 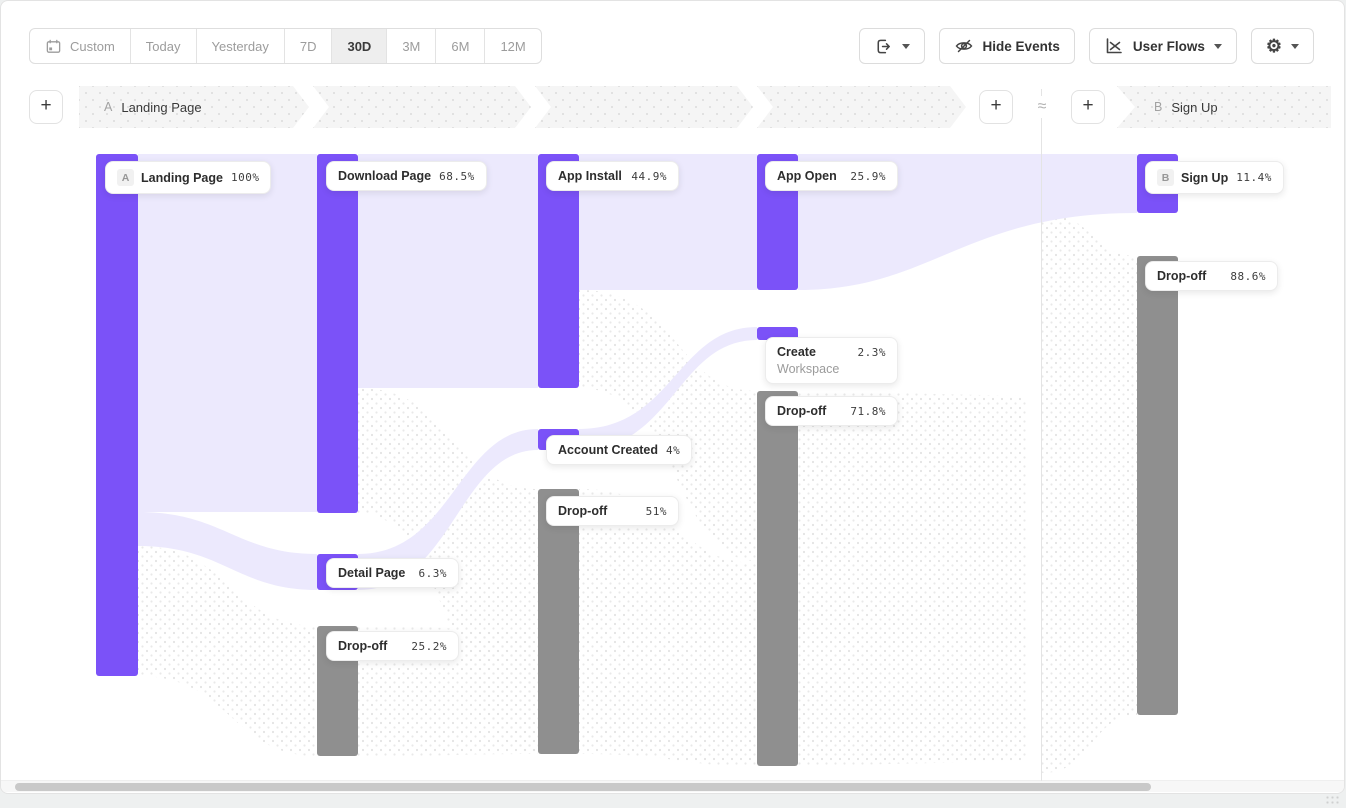 I want to click on date-range-label: Yesterday, so click(x=240, y=46).